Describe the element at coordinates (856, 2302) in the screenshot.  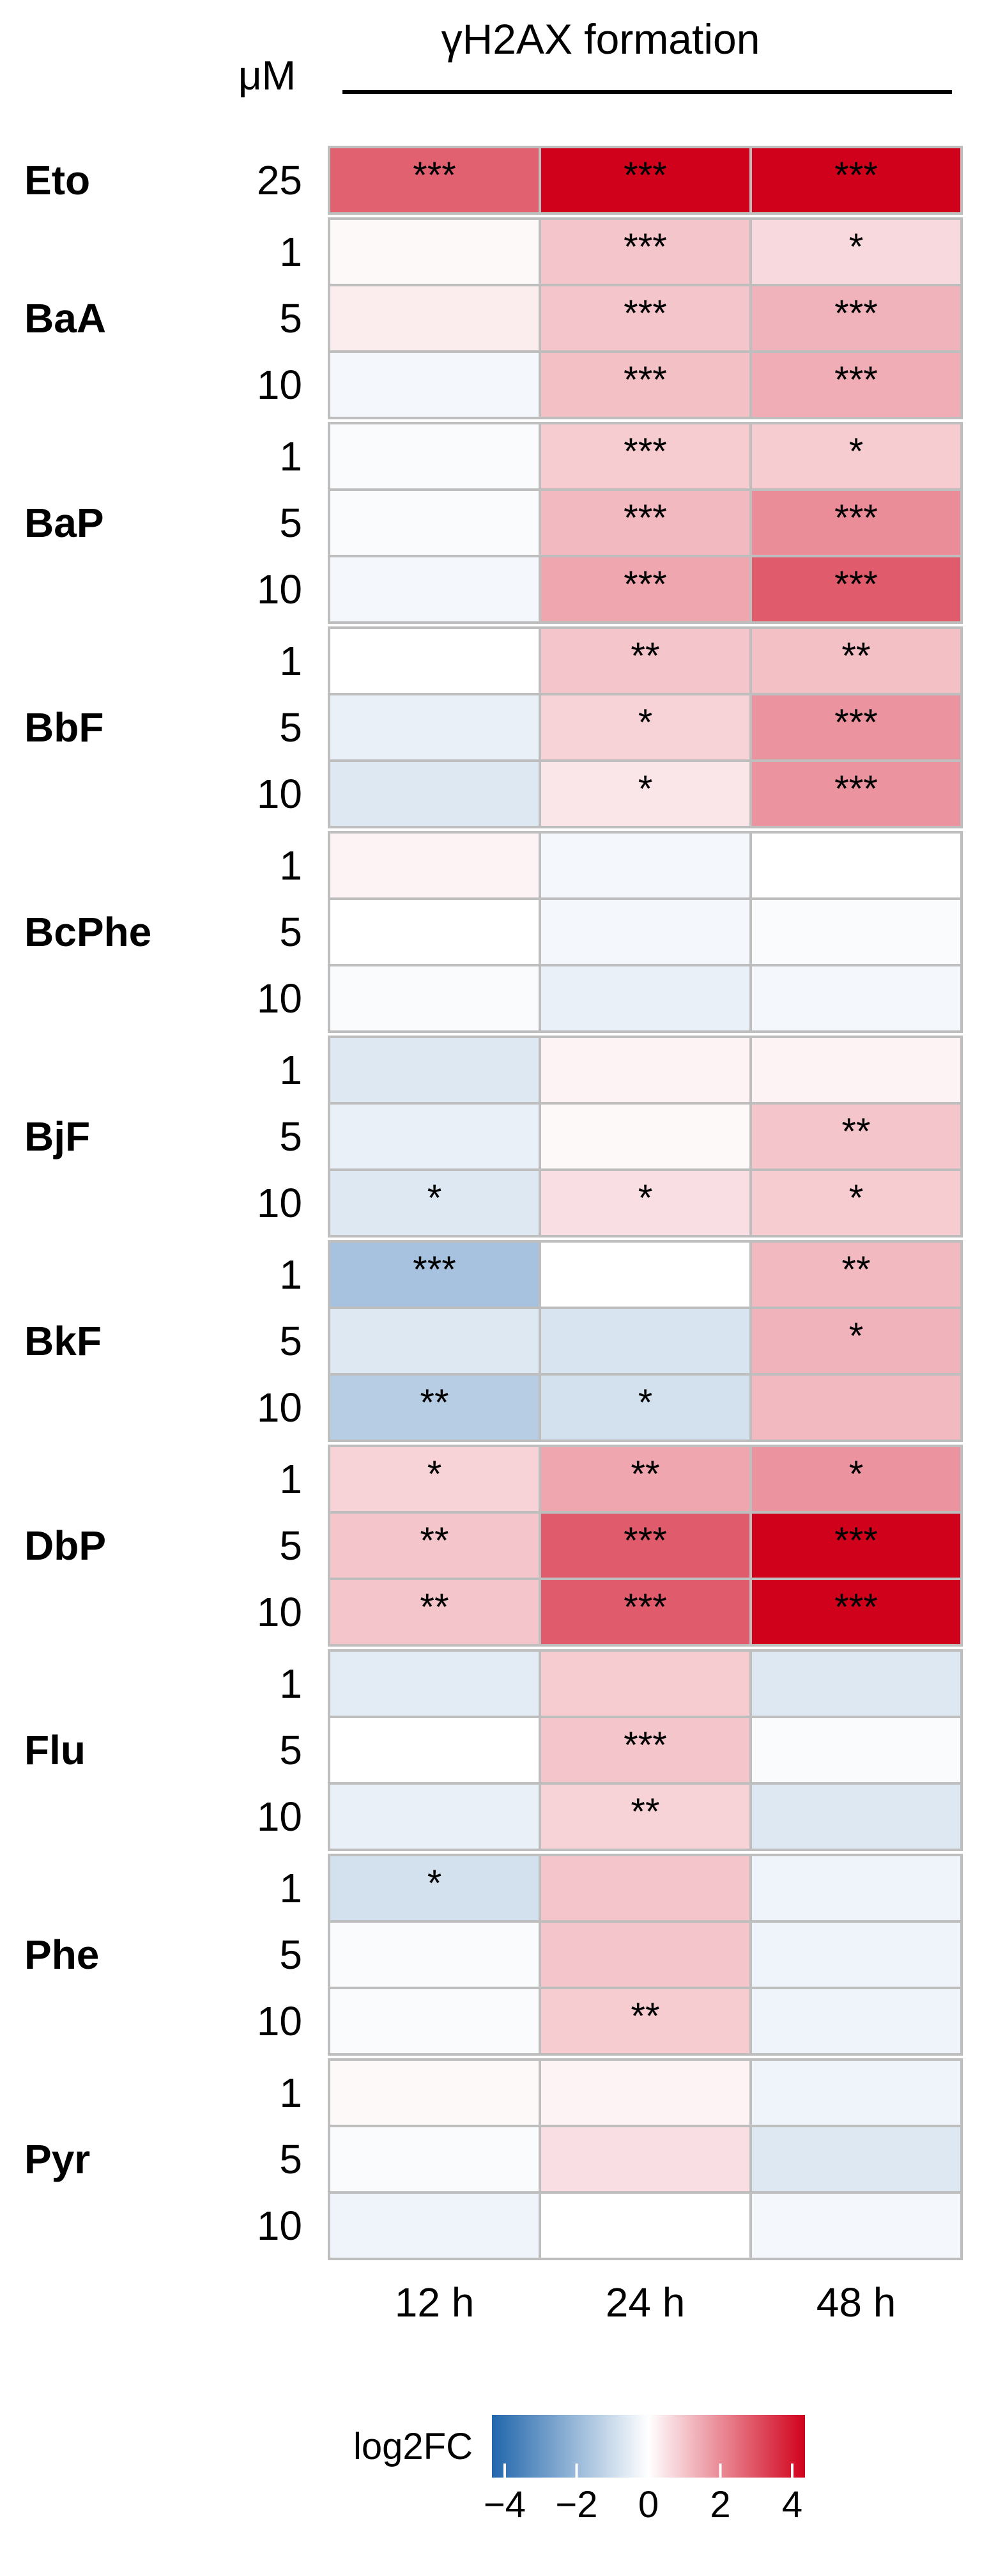
I see `column-label: 48 h` at that location.